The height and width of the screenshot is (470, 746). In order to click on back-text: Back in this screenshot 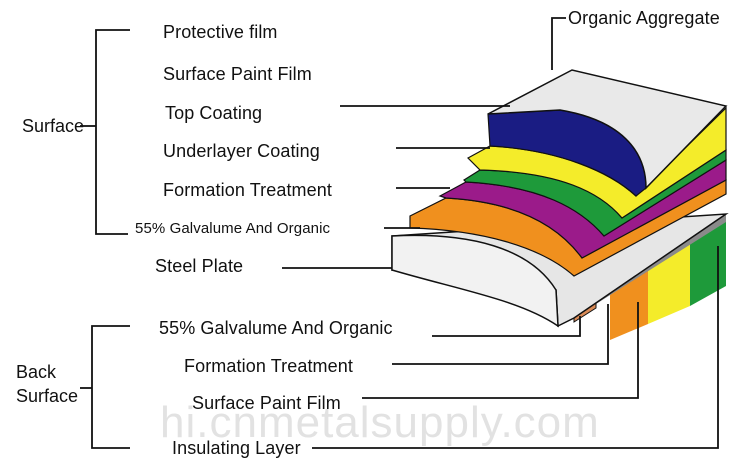, I will do `click(36, 372)`.